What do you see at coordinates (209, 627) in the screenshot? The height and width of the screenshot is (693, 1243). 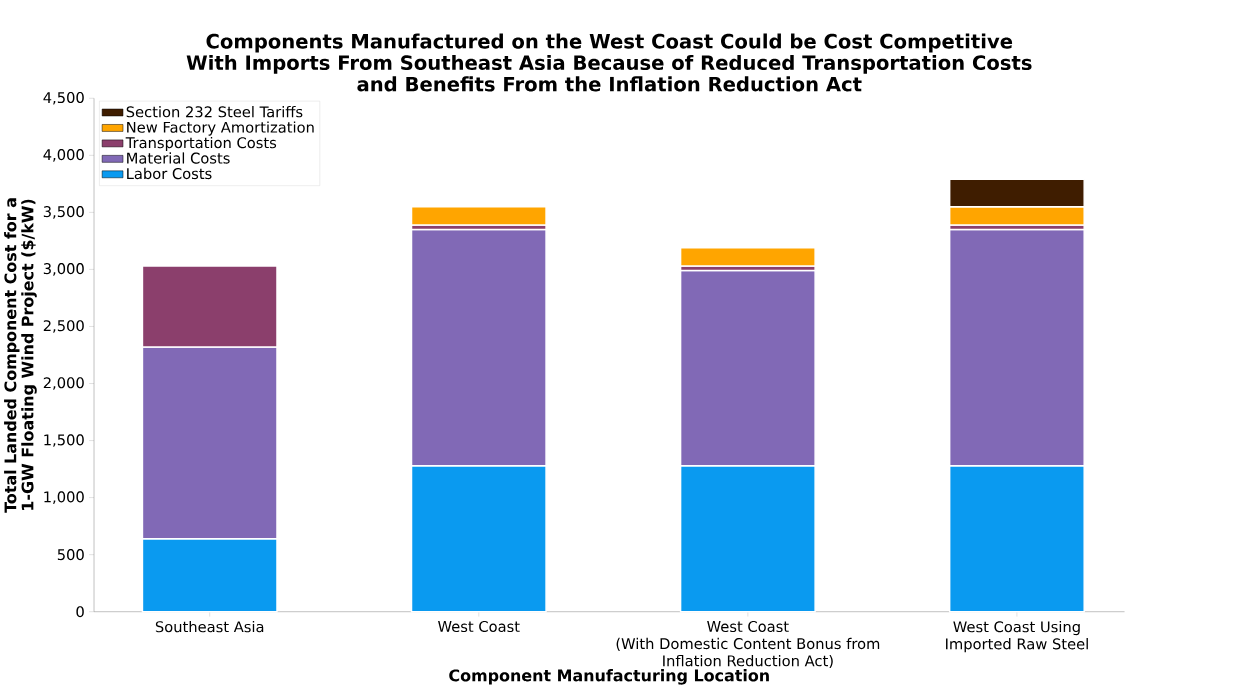 I see `x-tick-label: Southeast Asia` at bounding box center [209, 627].